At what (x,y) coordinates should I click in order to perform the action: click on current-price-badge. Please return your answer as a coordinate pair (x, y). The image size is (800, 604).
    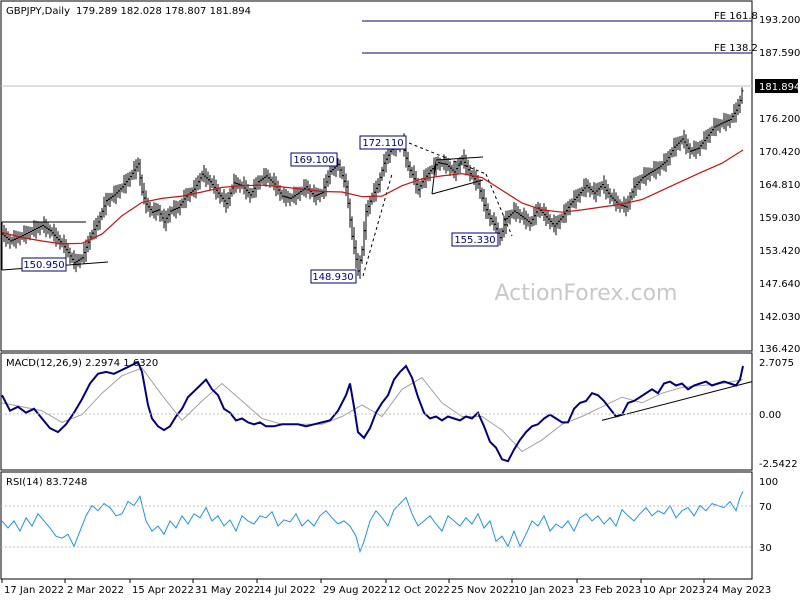
    Looking at the image, I should click on (776, 86).